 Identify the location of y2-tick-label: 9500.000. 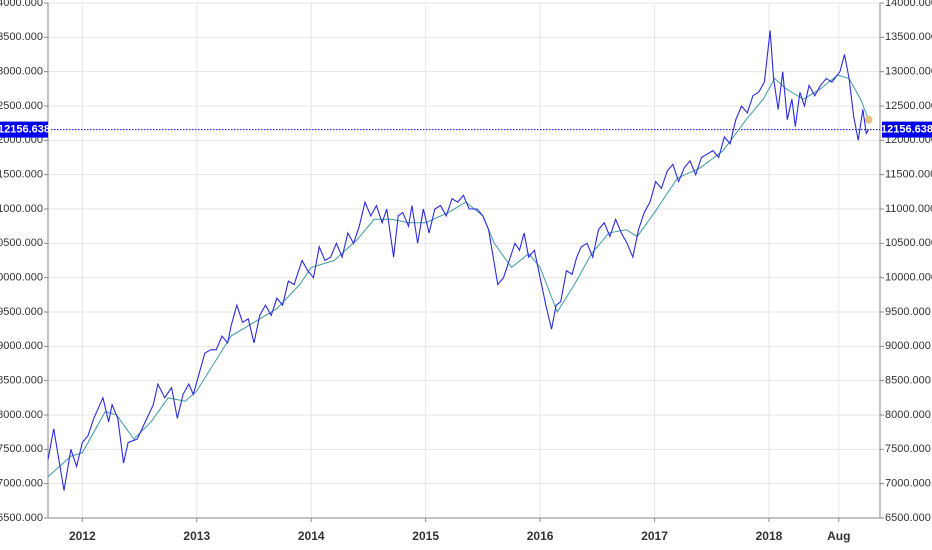
(908, 312).